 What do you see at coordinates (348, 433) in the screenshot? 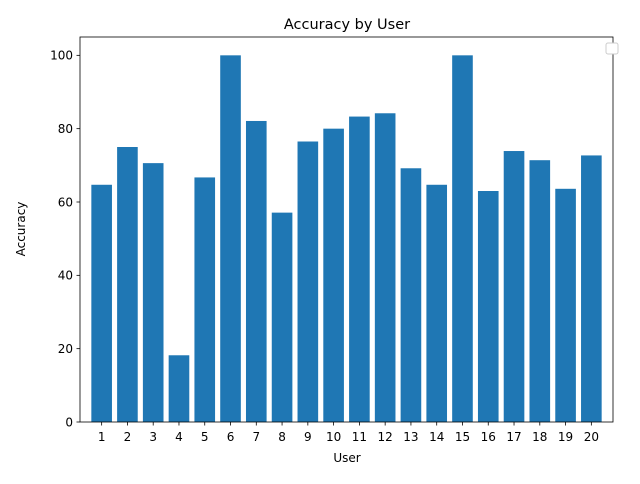
I see `x-axis: 1 2 3 4 5 6 7 8 9 10 11 12 13 14 15 16 17 18 19 20` at bounding box center [348, 433].